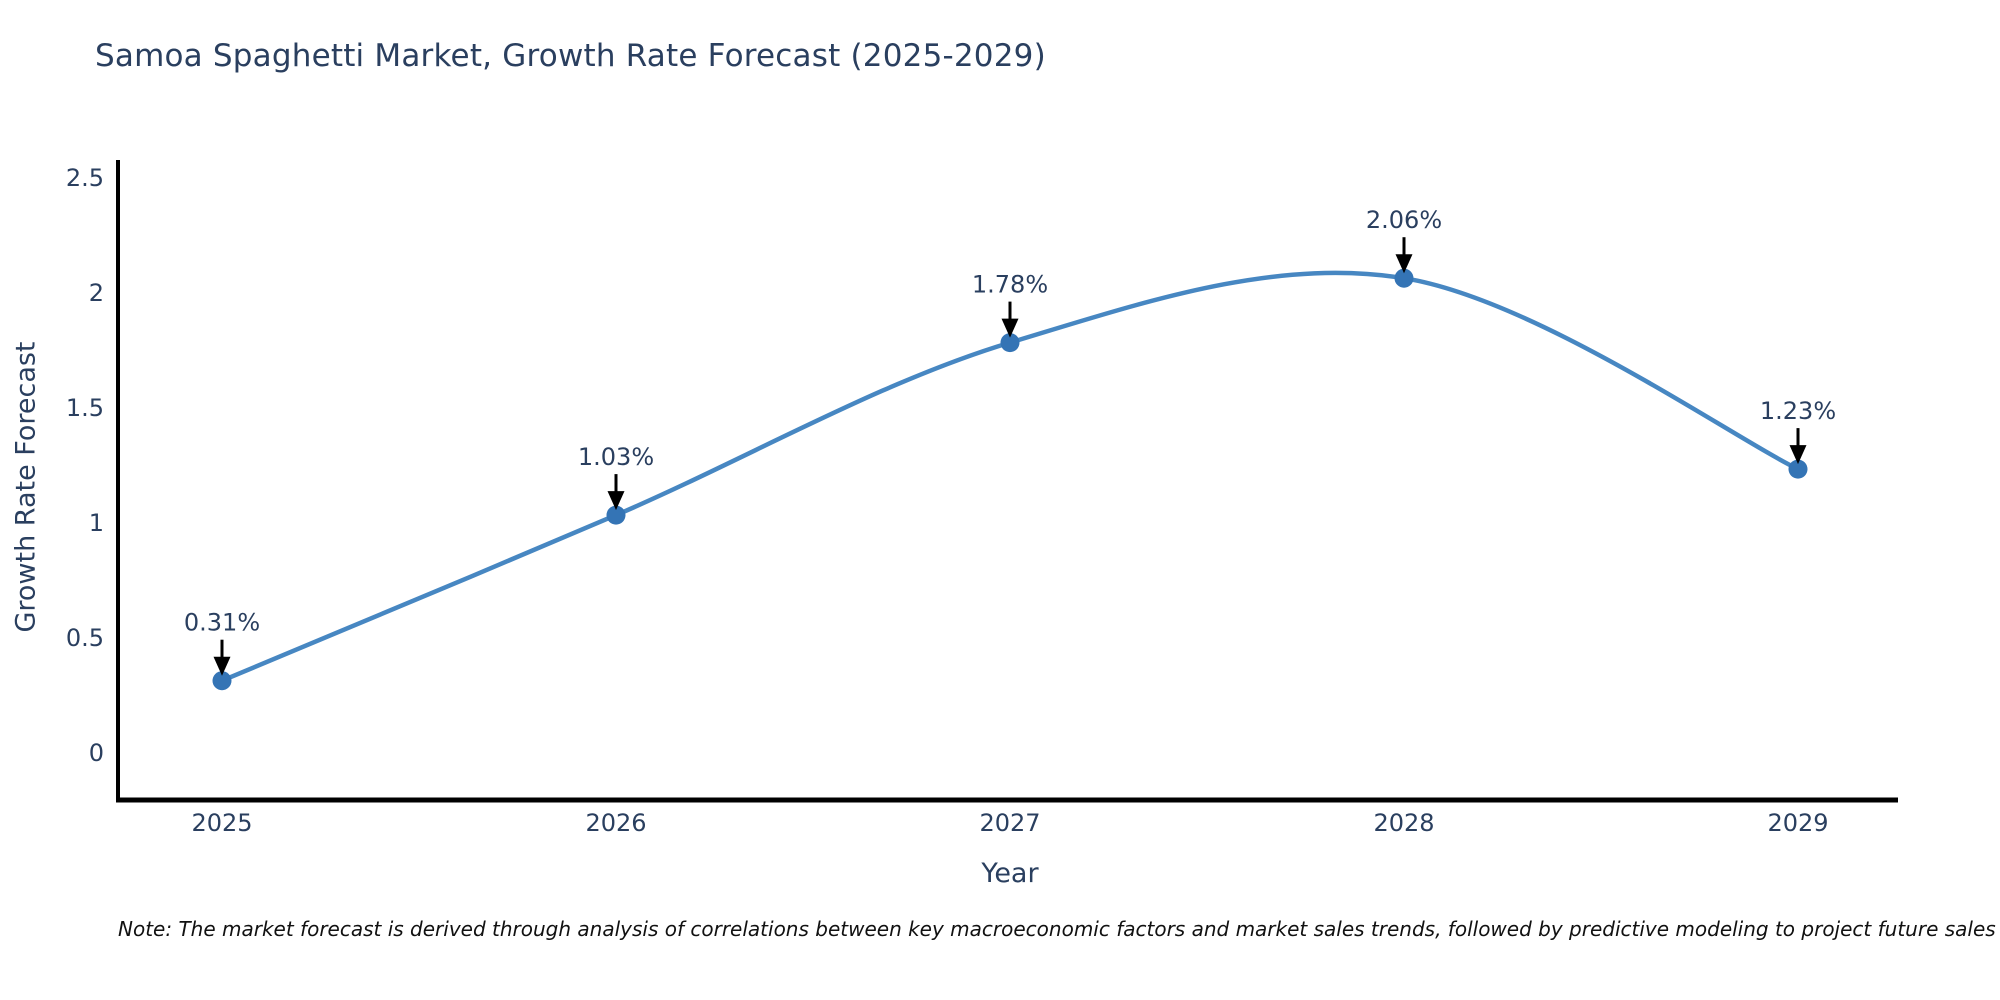 The height and width of the screenshot is (1000, 2000). I want to click on annotation-label: 1.03%, so click(616, 457).